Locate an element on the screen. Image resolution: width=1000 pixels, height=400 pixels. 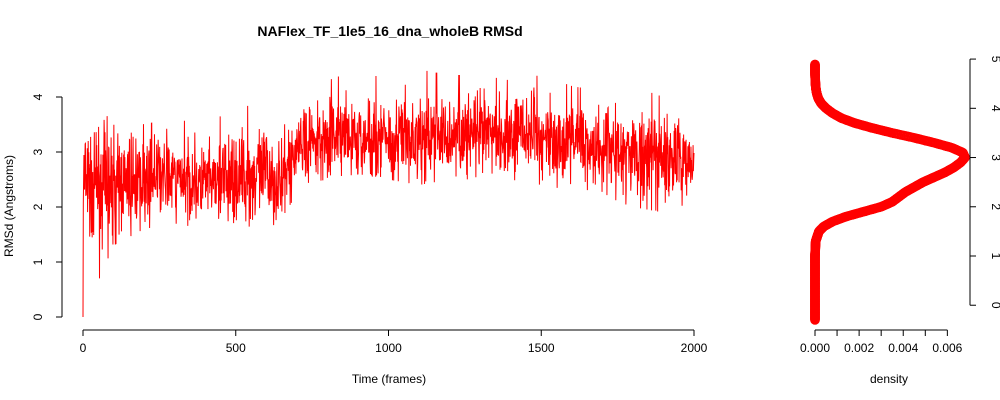
density-y-tick-label: 3 is located at coordinates (994, 157).